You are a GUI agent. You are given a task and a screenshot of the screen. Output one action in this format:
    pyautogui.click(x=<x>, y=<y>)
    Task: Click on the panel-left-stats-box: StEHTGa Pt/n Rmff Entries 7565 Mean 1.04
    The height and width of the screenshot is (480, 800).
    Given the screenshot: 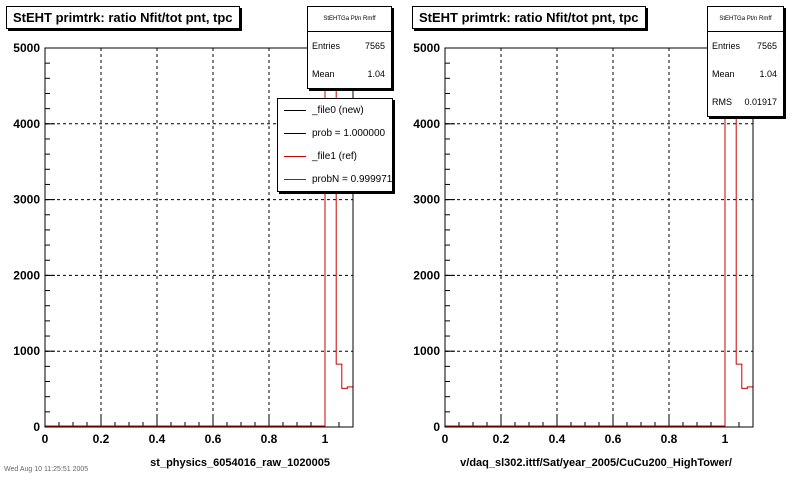 What is the action you would take?
    pyautogui.click(x=349, y=47)
    